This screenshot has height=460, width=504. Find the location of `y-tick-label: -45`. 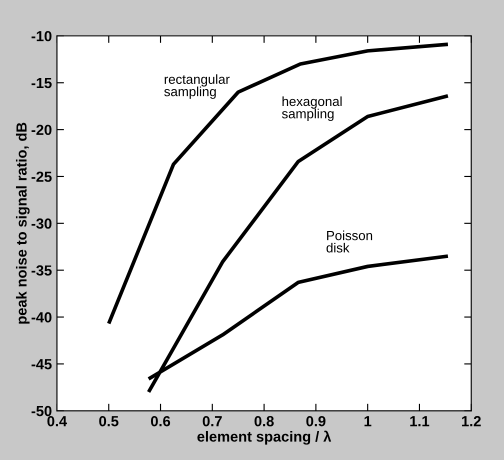

y-tick-label: -45 is located at coordinates (42, 364).